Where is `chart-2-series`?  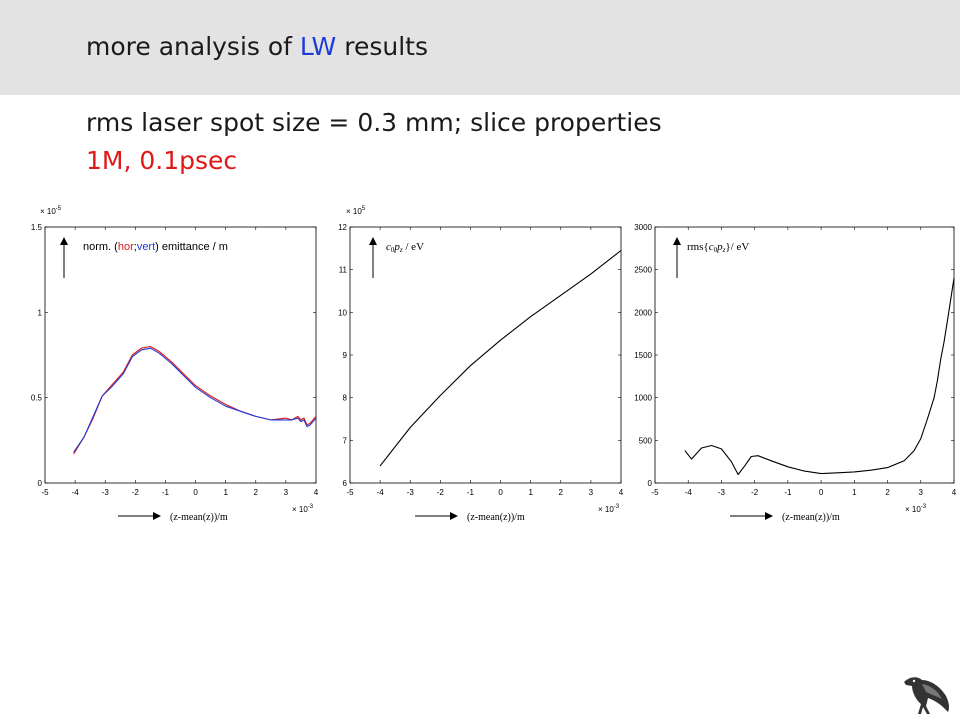
chart-2-series is located at coordinates (500, 358).